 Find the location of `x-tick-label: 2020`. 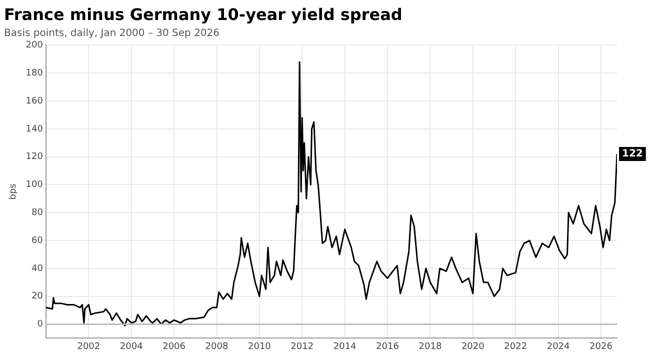

x-tick-label: 2020 is located at coordinates (473, 347).